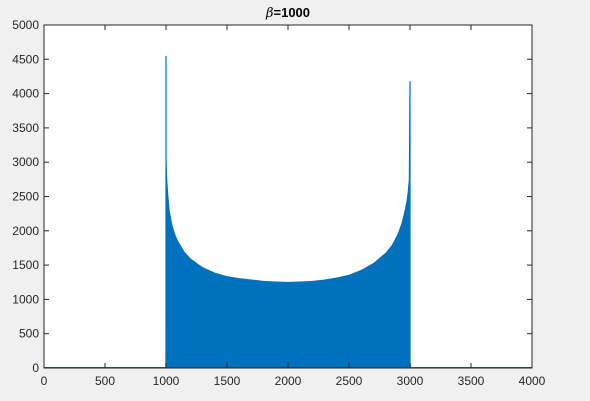 The width and height of the screenshot is (590, 401). I want to click on y-tick-label: 0, so click(35, 368).